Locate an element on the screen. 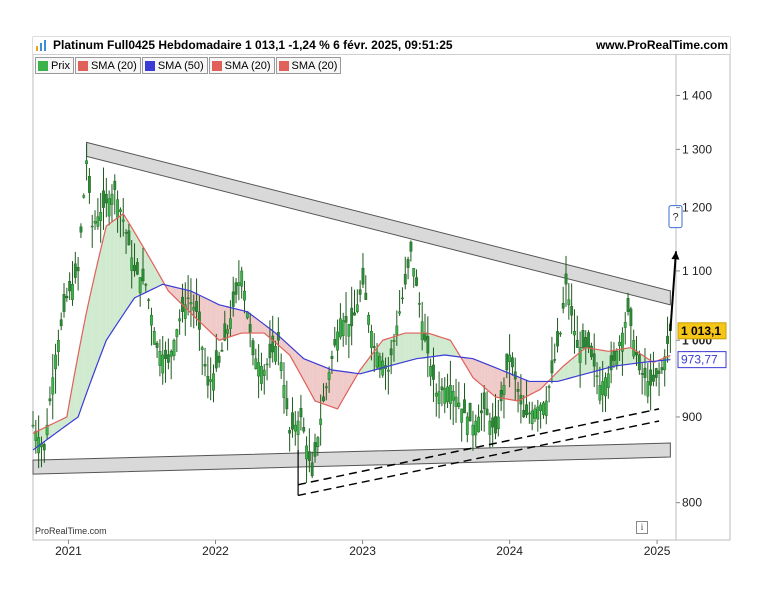 This screenshot has width=770, height=601. legend: Prix SMA (20) SMA (50) SMA (20) SMA (20) is located at coordinates (188, 65).